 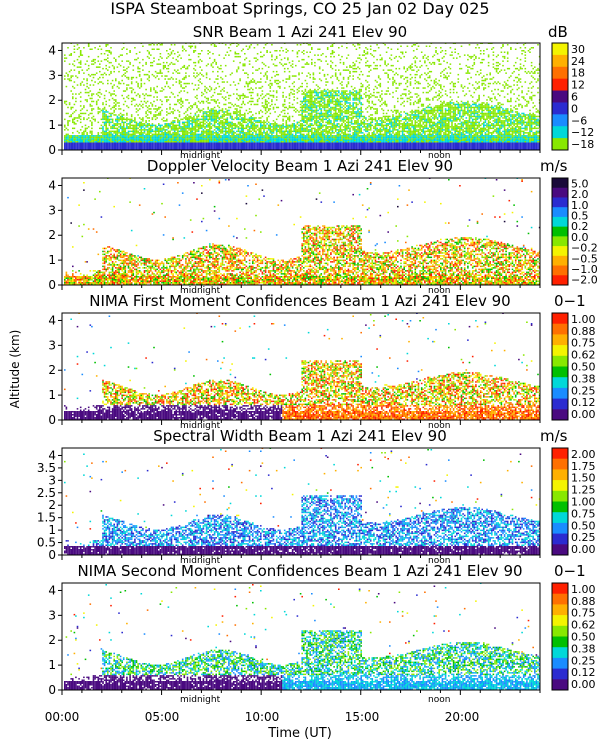 I want to click on y-tick-label: 3.5, so click(x=46, y=468).